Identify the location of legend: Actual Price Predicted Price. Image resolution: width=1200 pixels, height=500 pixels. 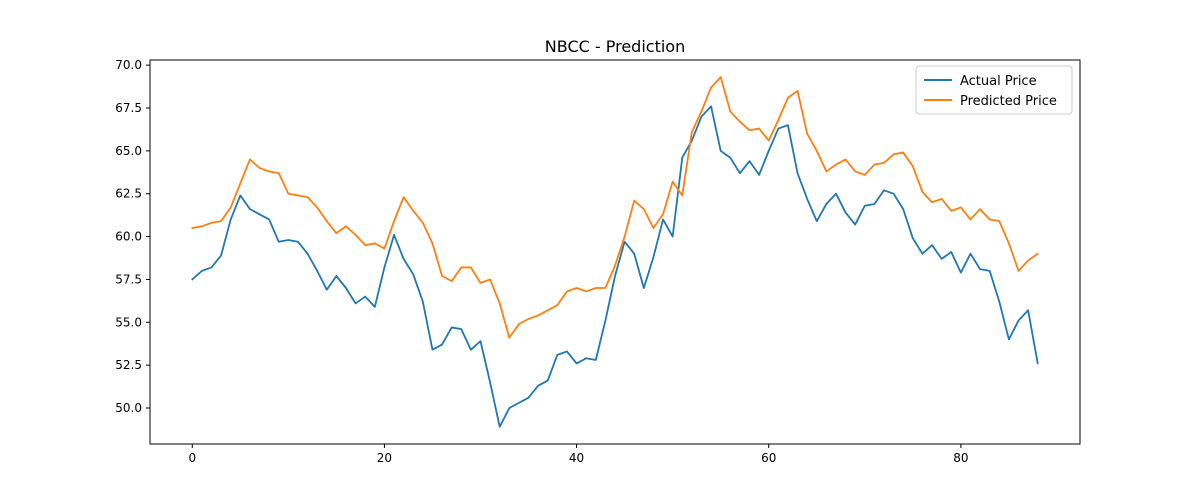
(994, 90).